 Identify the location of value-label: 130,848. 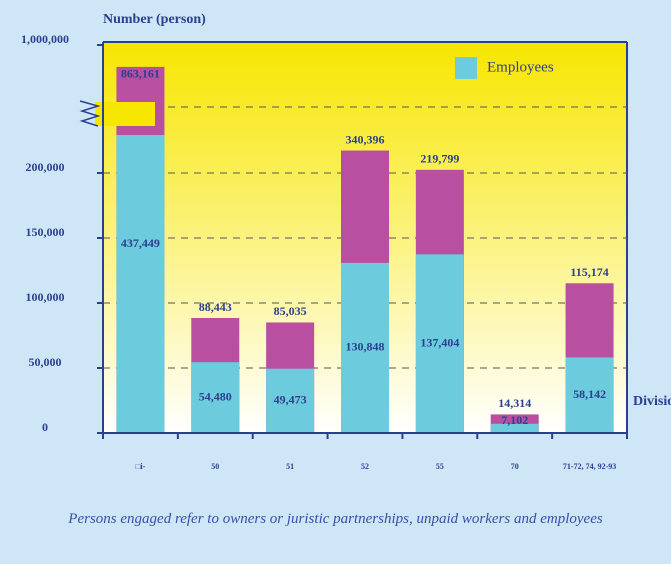
(365, 347).